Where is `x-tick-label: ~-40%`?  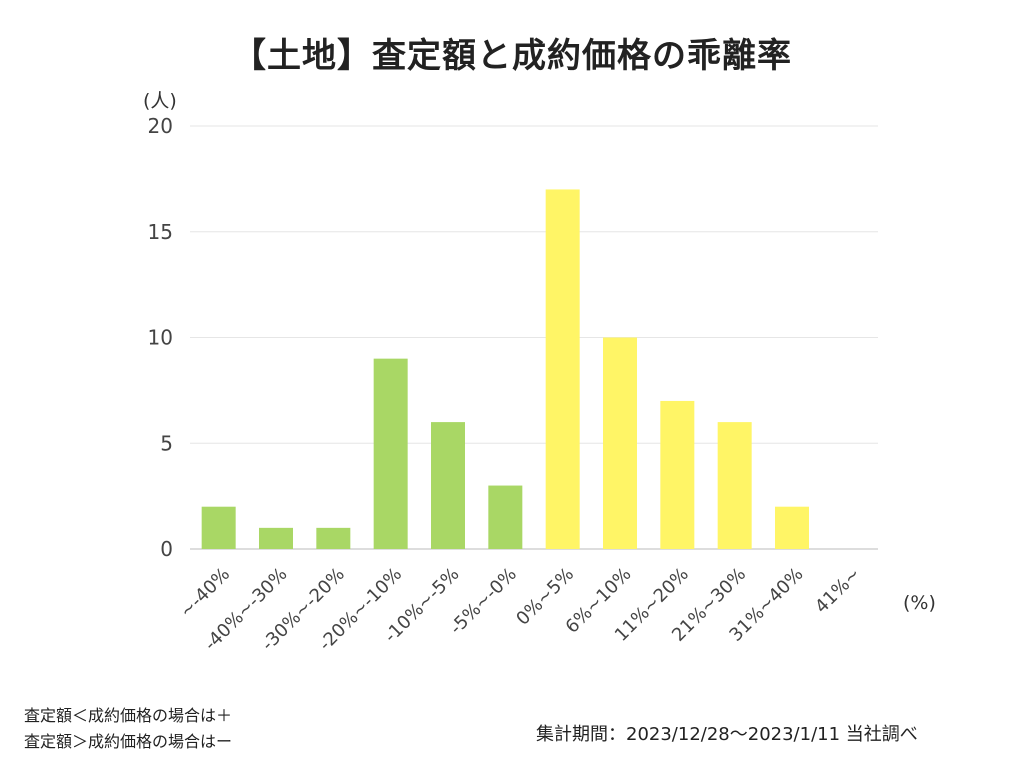 x-tick-label: ~-40% is located at coordinates (205, 593).